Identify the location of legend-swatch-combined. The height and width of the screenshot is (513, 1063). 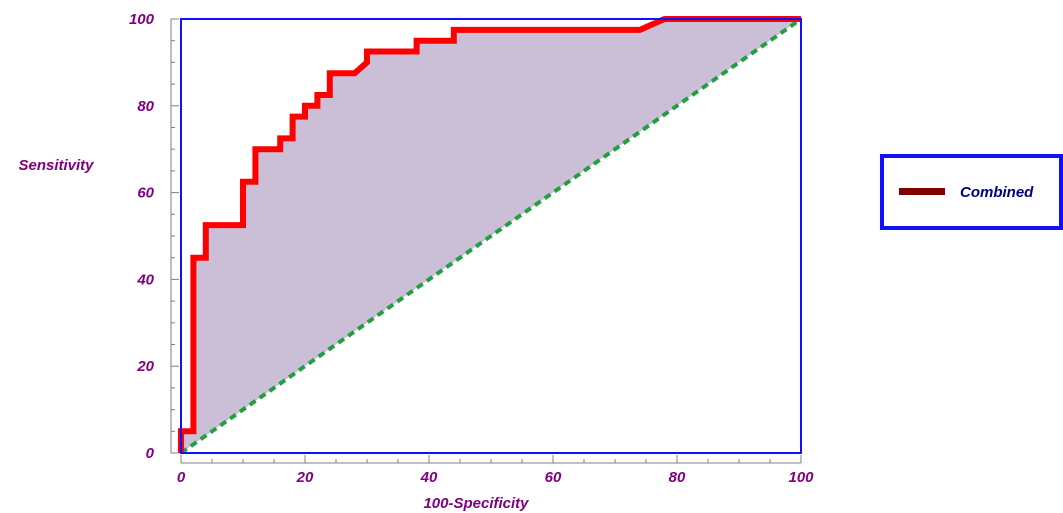
(922, 191).